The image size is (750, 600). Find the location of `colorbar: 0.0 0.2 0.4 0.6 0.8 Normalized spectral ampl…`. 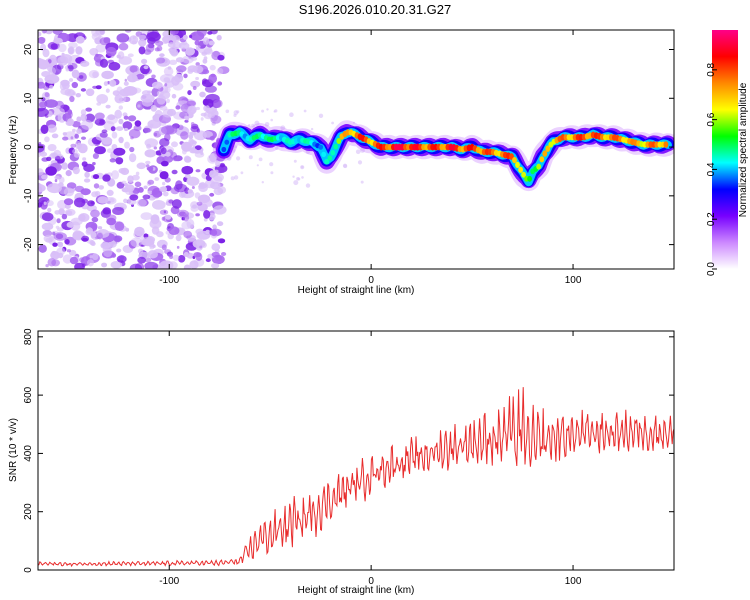

colorbar: 0.0 0.2 0.4 0.6 0.8 Normalized spectral ampl… is located at coordinates (727, 153).